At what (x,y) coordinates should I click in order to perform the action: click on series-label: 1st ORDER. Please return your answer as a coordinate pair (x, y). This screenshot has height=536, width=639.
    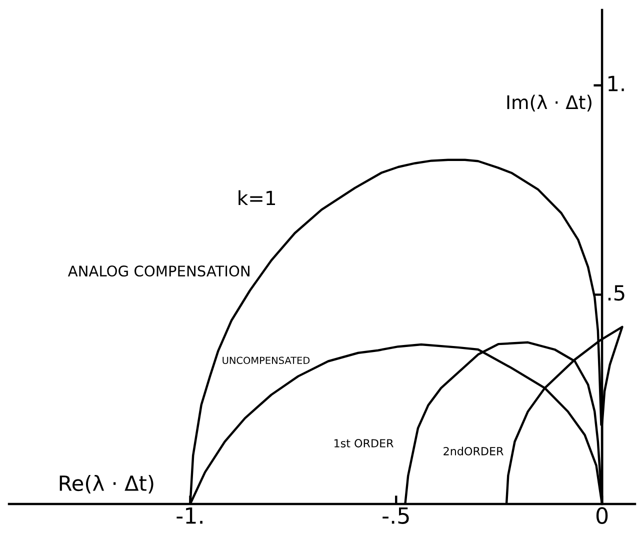
    Looking at the image, I should click on (364, 443).